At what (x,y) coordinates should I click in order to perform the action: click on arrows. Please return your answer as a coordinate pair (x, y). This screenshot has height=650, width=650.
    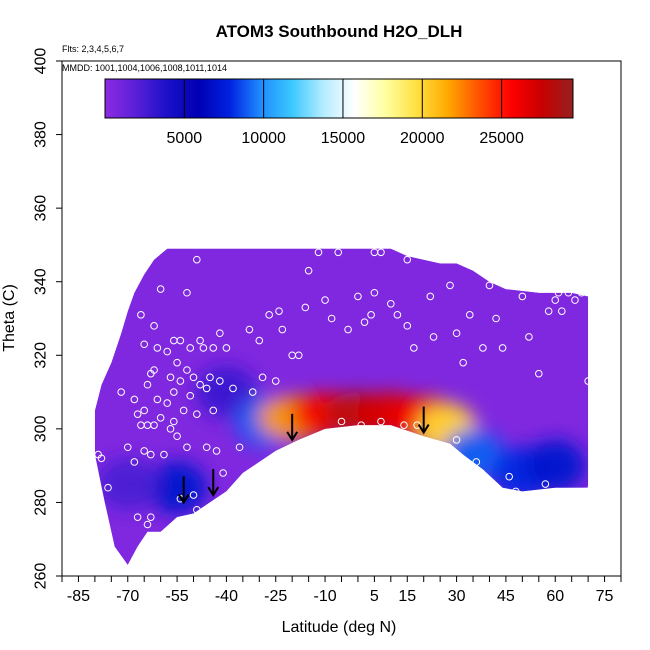
    Looking at the image, I should click on (303, 455).